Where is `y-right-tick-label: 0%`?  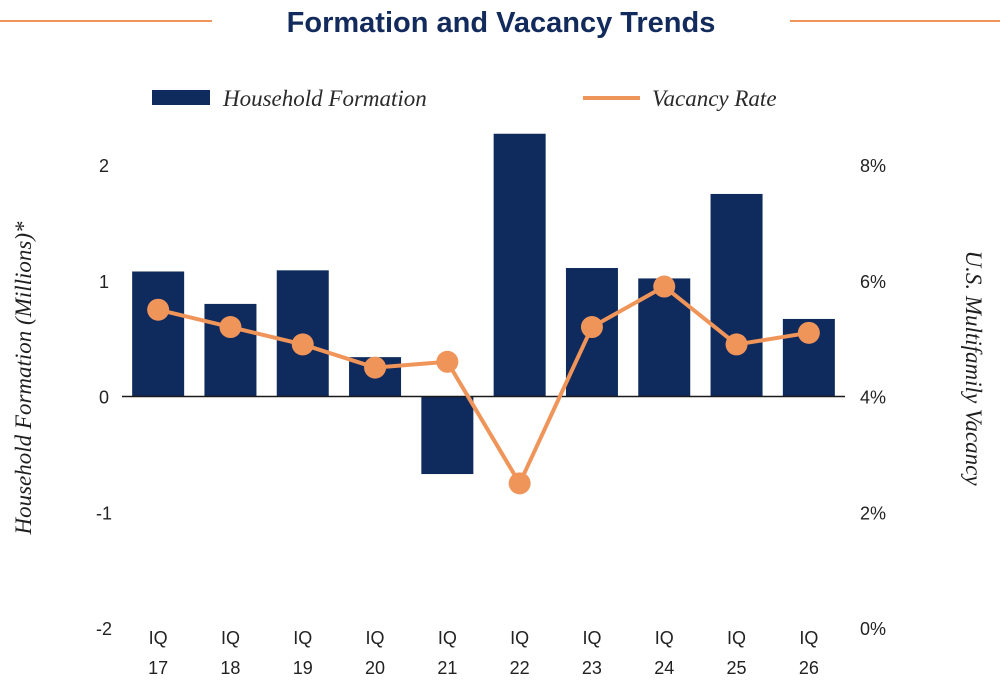
y-right-tick-label: 0% is located at coordinates (873, 629).